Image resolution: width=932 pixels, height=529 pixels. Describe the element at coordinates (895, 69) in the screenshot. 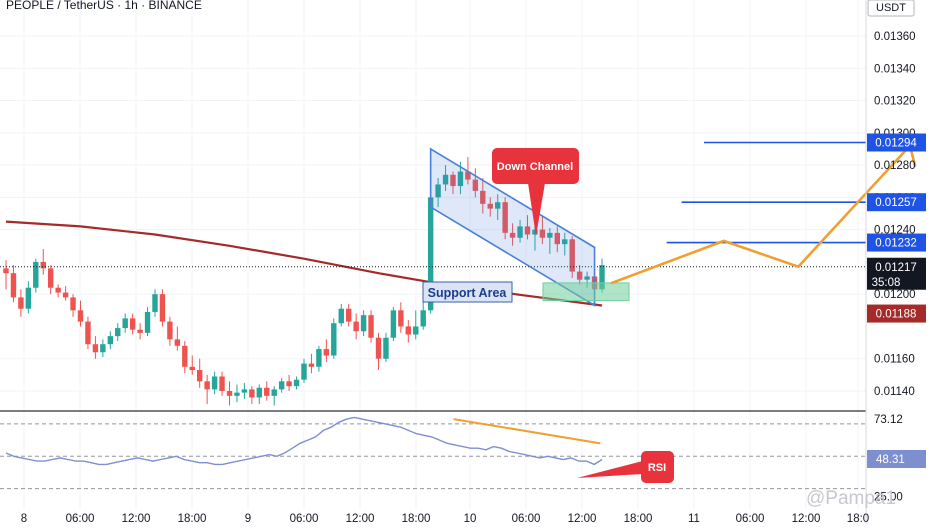

I see `price-tick-label: 0.01340` at that location.